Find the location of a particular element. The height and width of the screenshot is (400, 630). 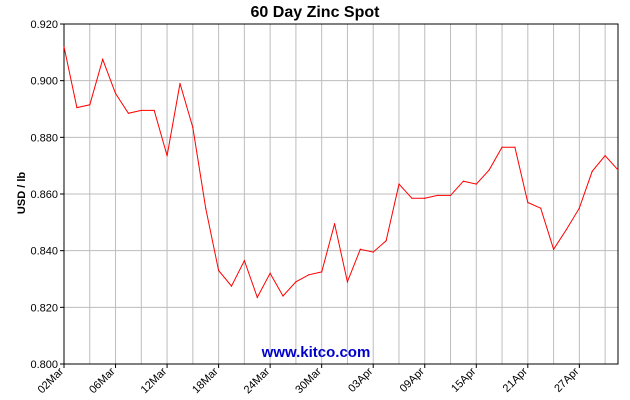

y-axis-label: USD / lb is located at coordinates (22, 193).